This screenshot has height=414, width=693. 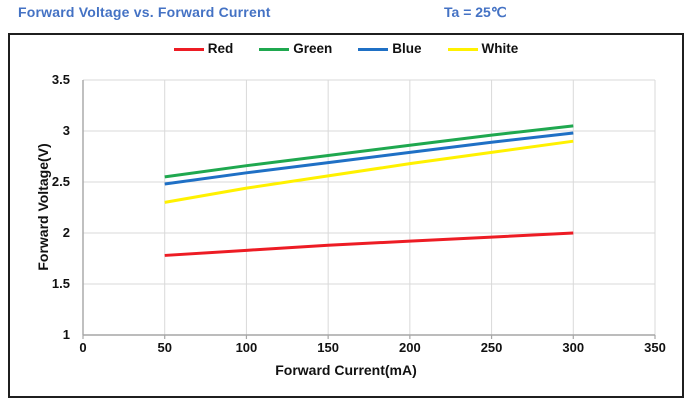 I want to click on series-line-white, so click(x=369, y=171).